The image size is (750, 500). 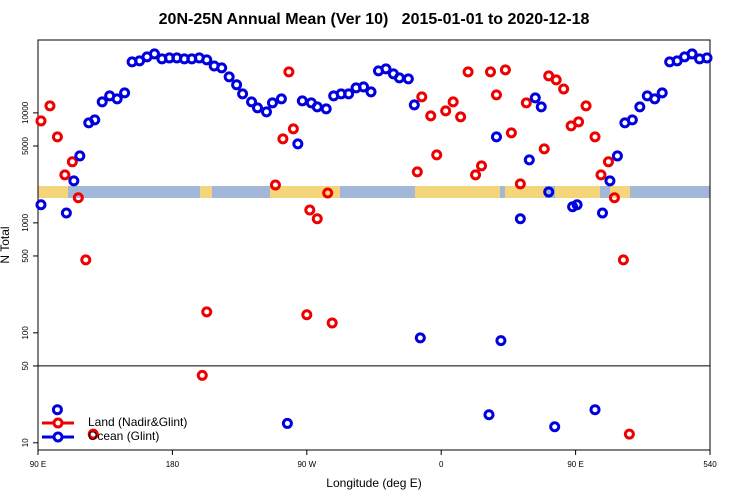 What do you see at coordinates (173, 464) in the screenshot?
I see `x-tick-label: 180` at bounding box center [173, 464].